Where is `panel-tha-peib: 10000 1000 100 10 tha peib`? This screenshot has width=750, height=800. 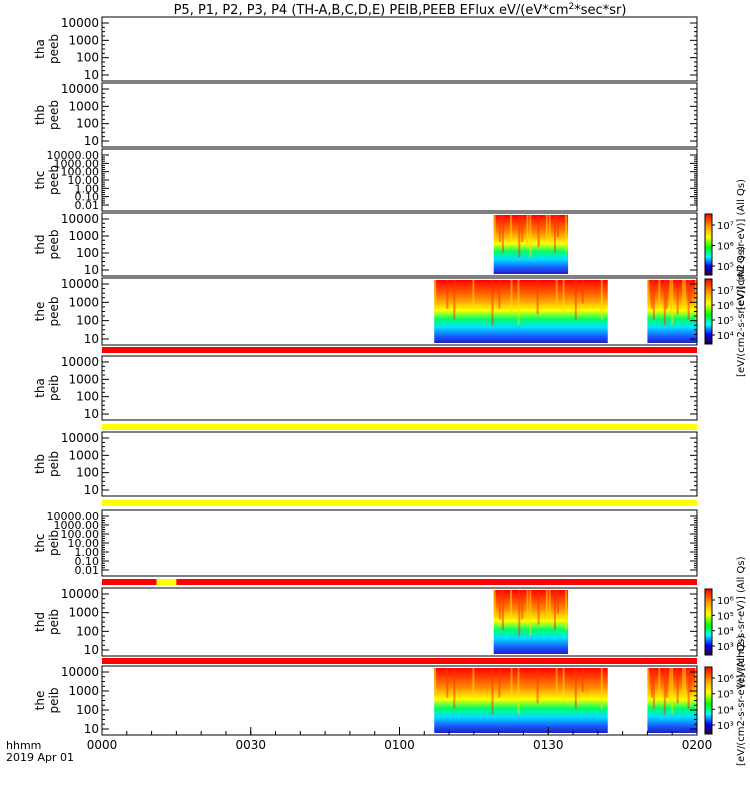
panel-tha-peib: 10000 1000 100 10 tha peib is located at coordinates (365, 388).